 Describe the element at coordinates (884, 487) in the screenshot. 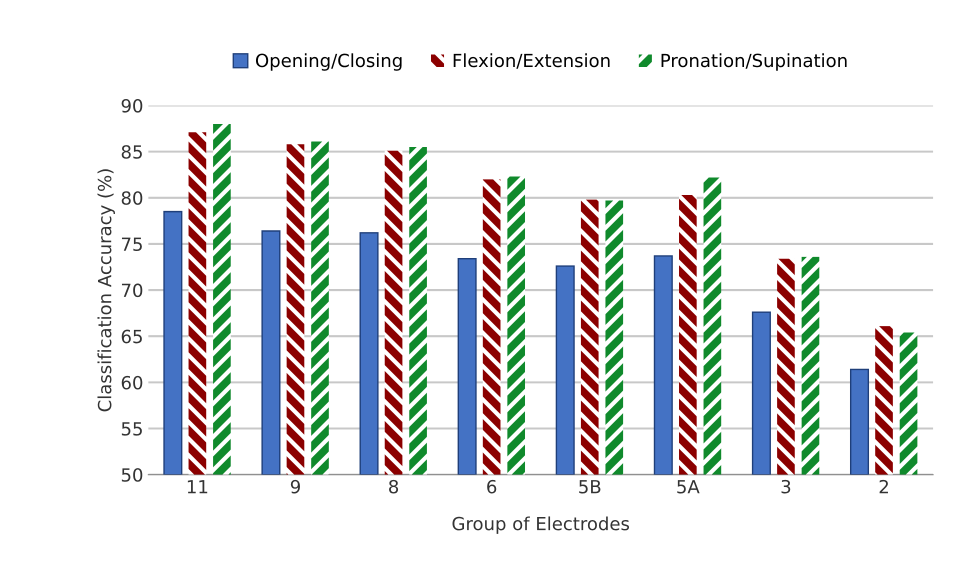

I see `x-tick-label: 2` at that location.